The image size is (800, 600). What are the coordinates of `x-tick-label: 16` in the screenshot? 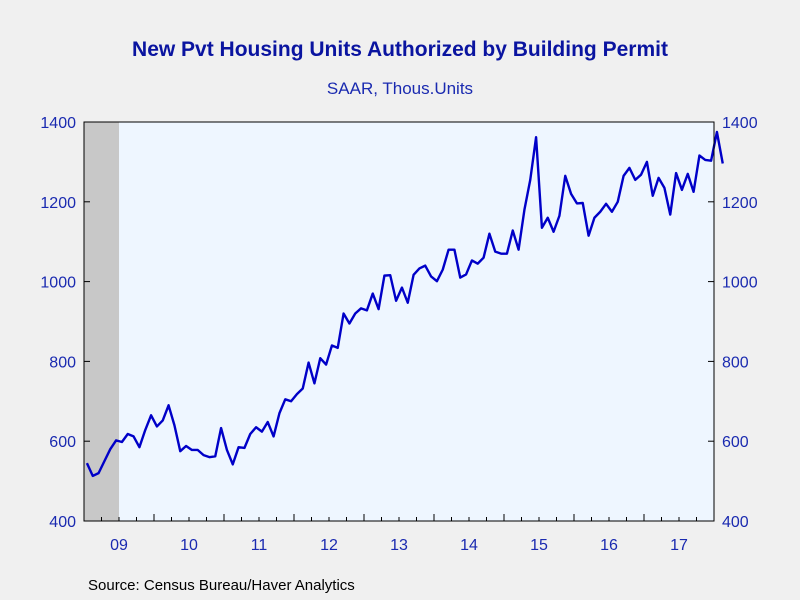 It's located at (609, 545).